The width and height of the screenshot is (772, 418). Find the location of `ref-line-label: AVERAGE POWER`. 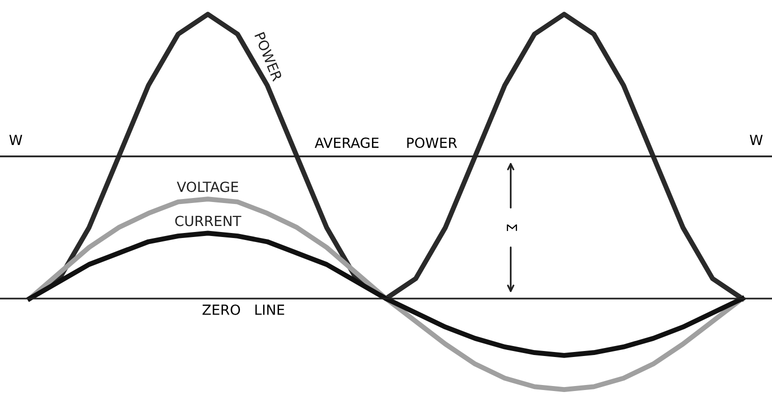

ref-line-label: AVERAGE POWER is located at coordinates (385, 143).